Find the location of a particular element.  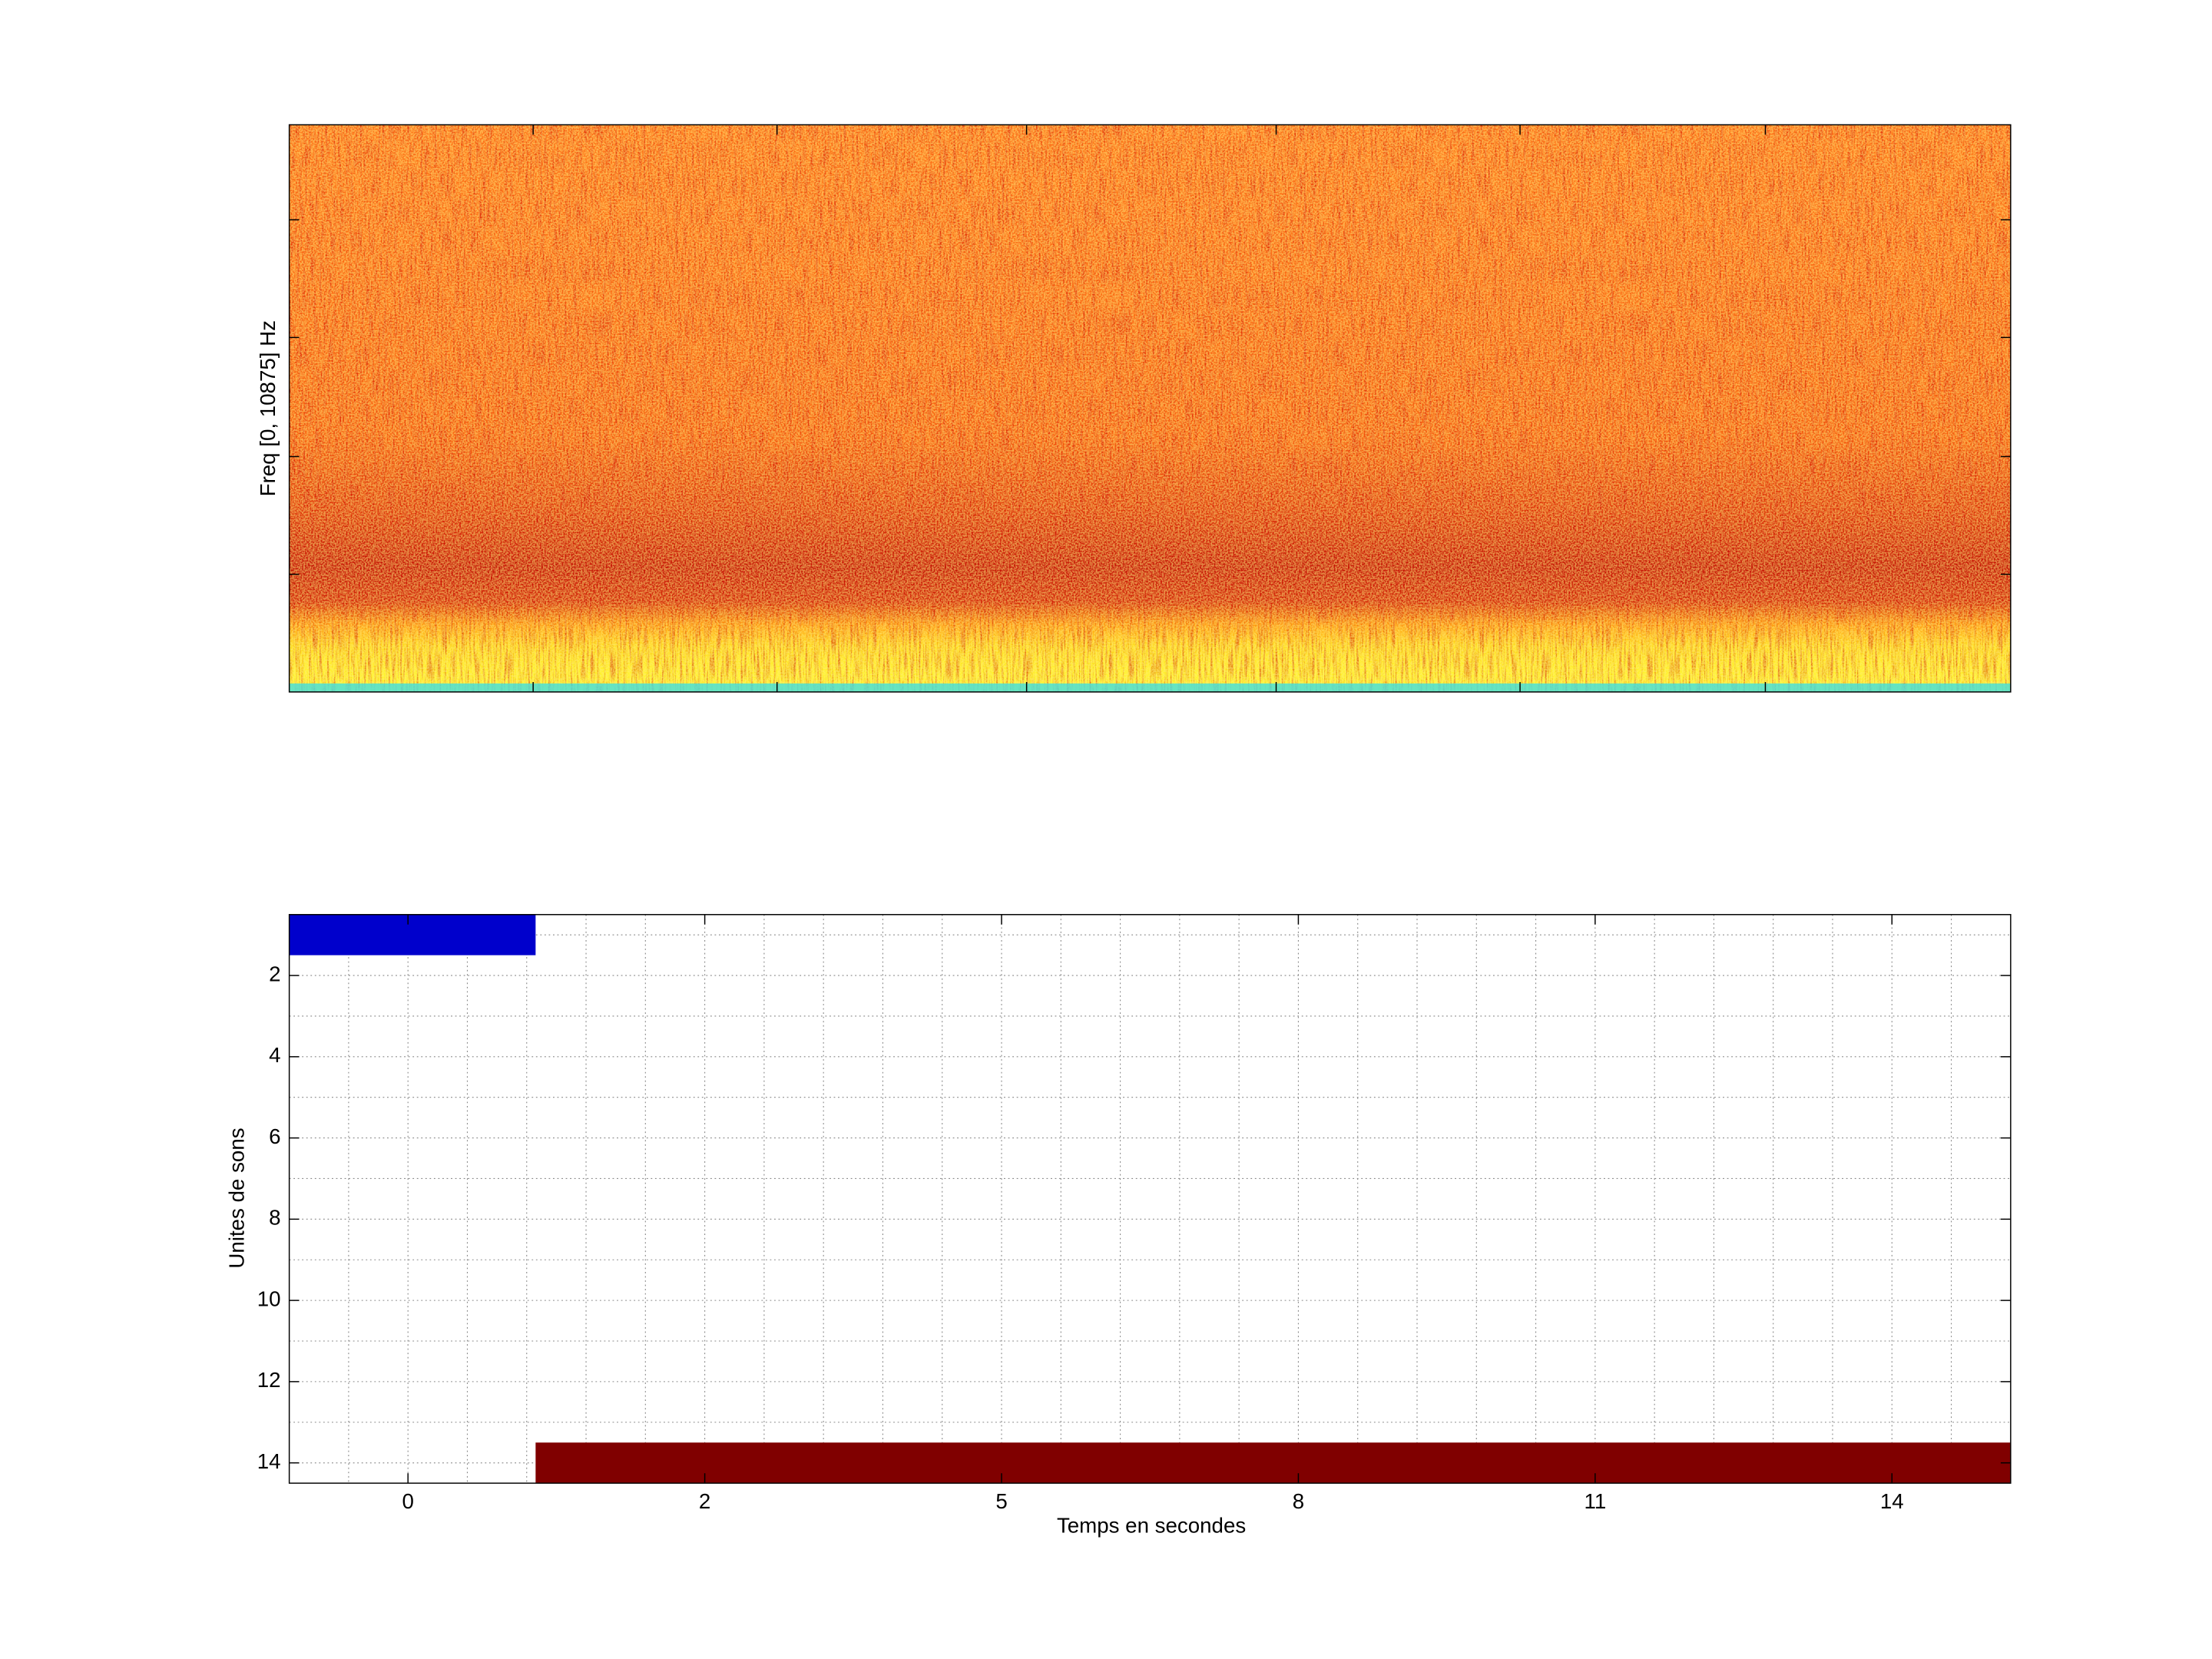

y-tick-label: 10 is located at coordinates (269, 1298).